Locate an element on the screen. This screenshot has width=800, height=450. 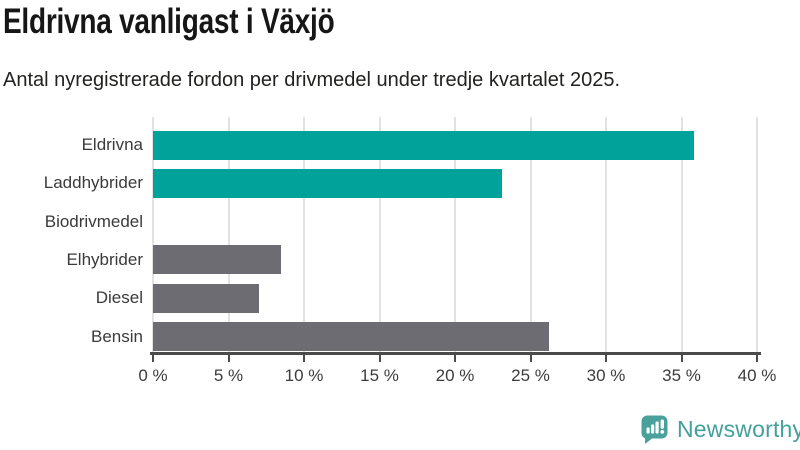
x-tick-label: 30 % is located at coordinates (606, 375).